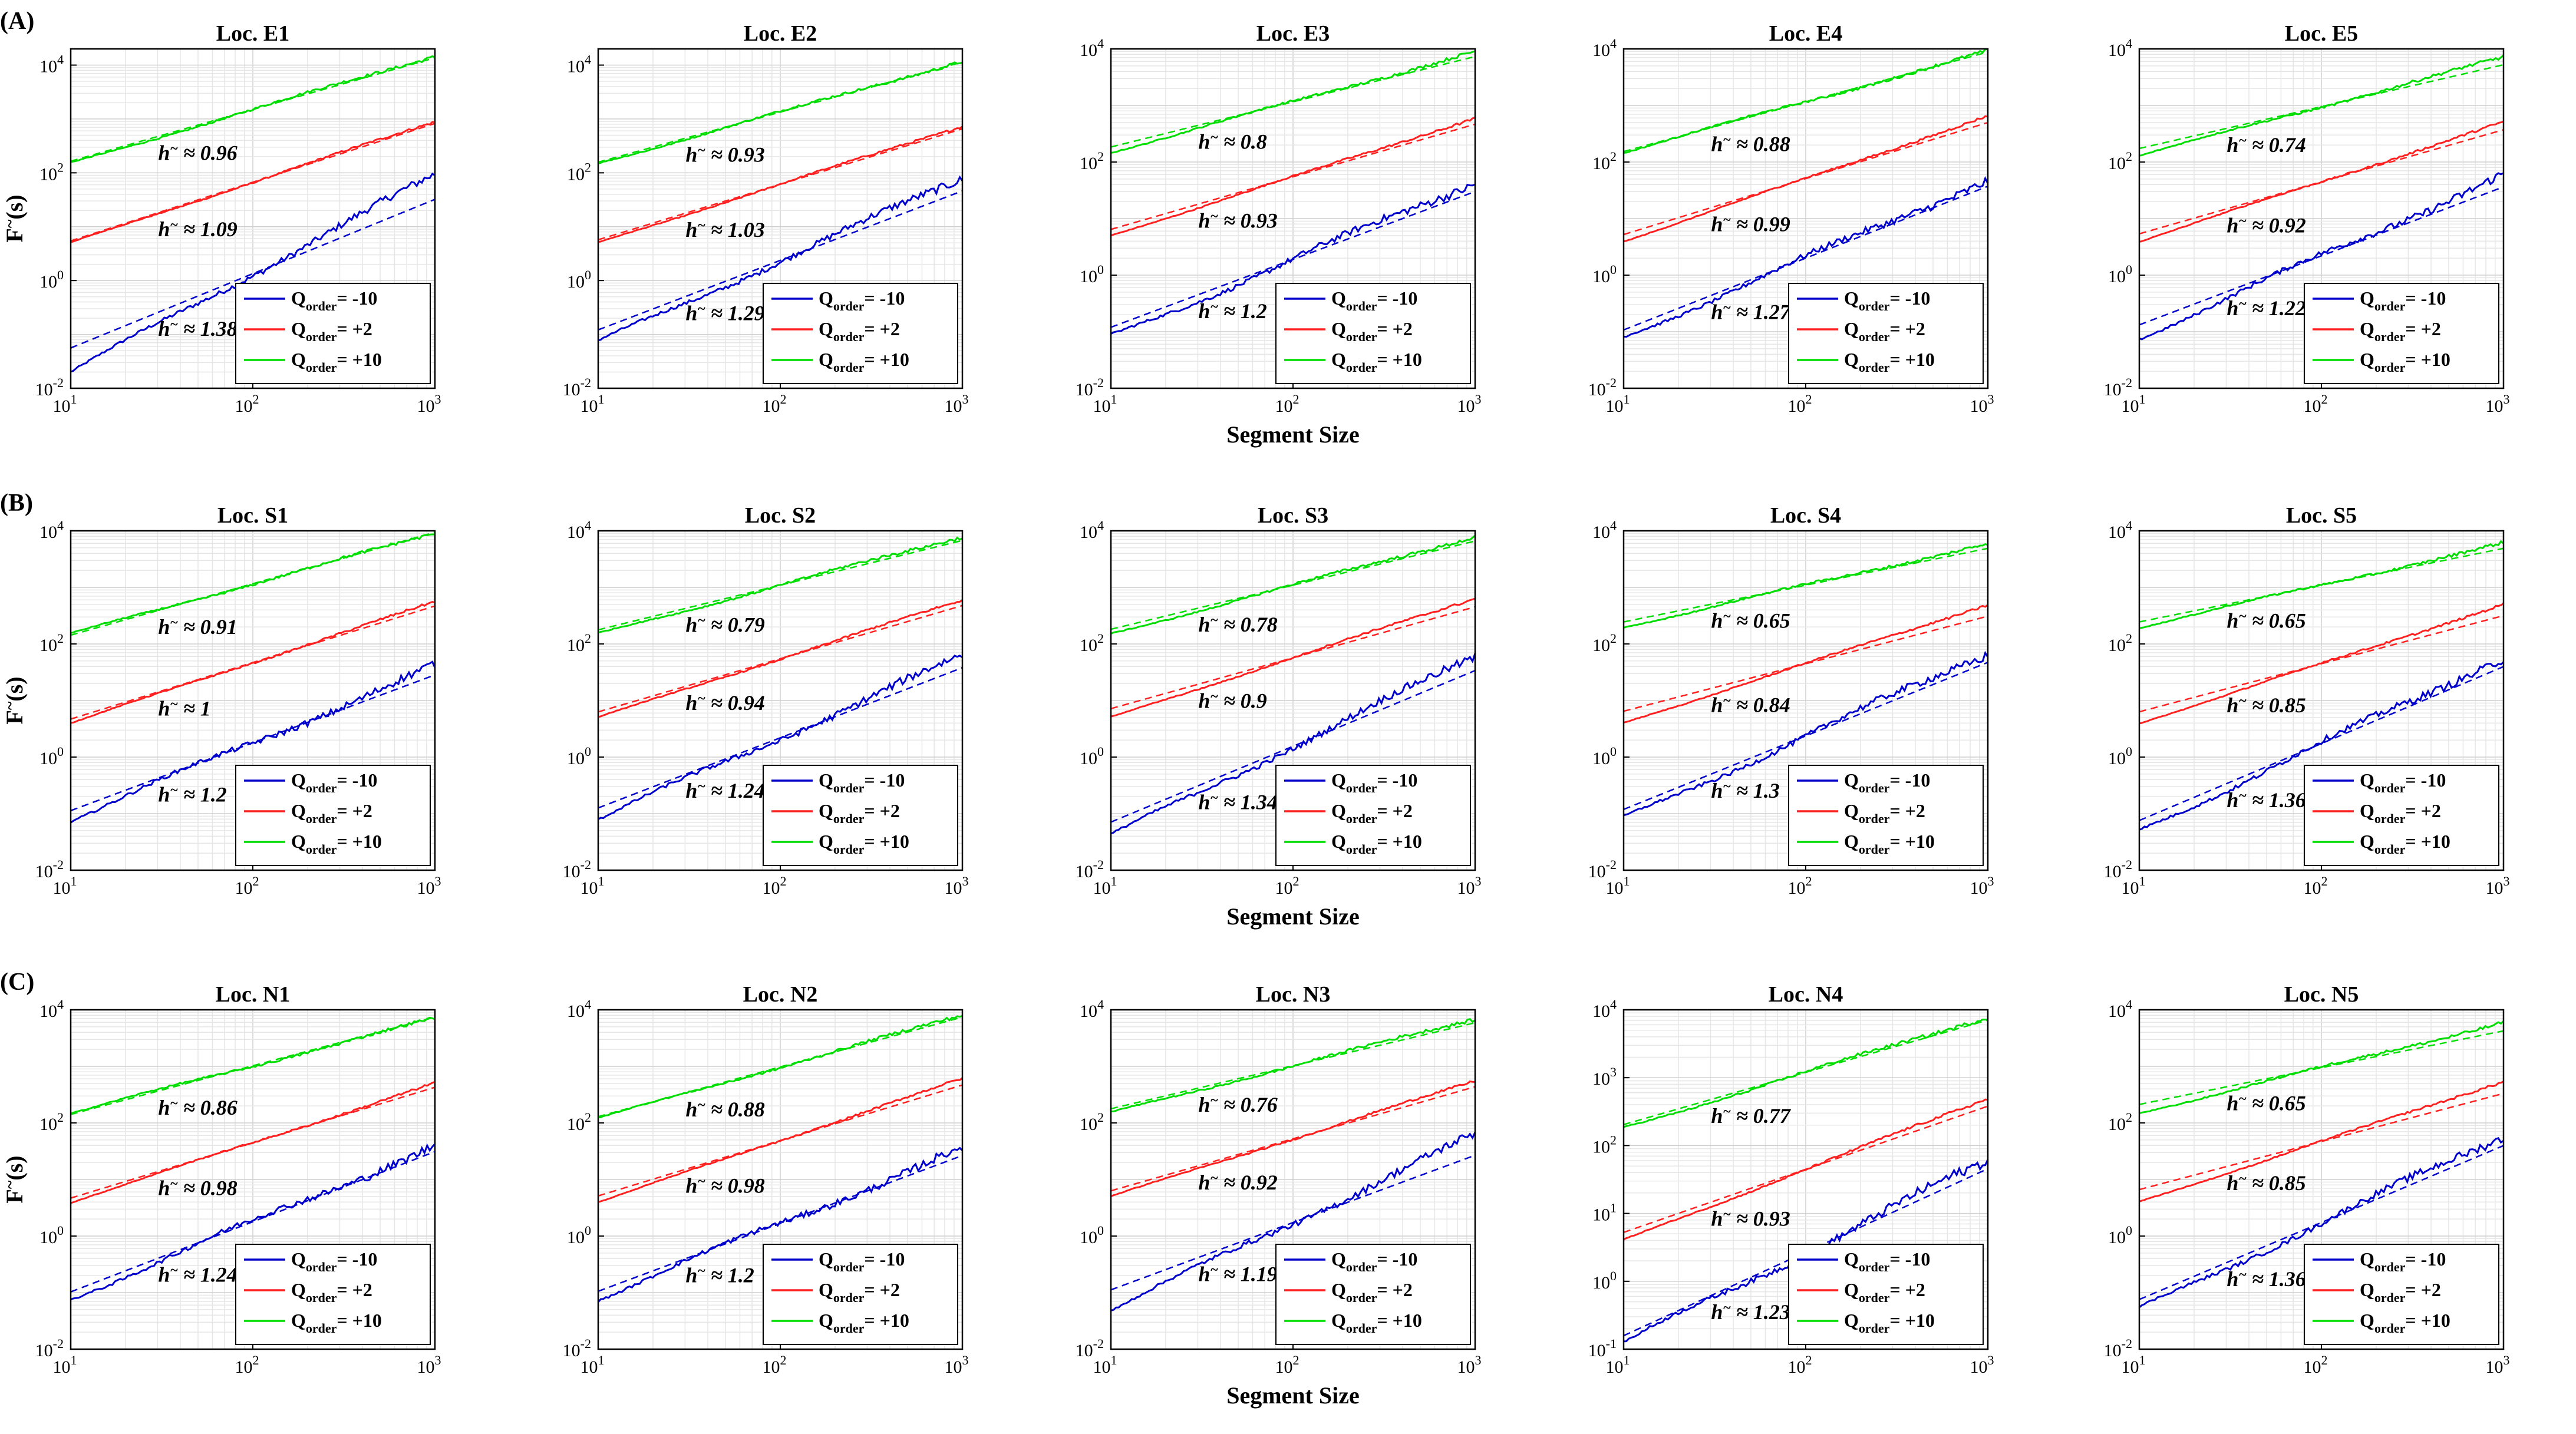 This screenshot has width=2576, height=1434. What do you see at coordinates (724, 703) in the screenshot?
I see `hurst-annotation-1: h~ ≈ 0.94` at bounding box center [724, 703].